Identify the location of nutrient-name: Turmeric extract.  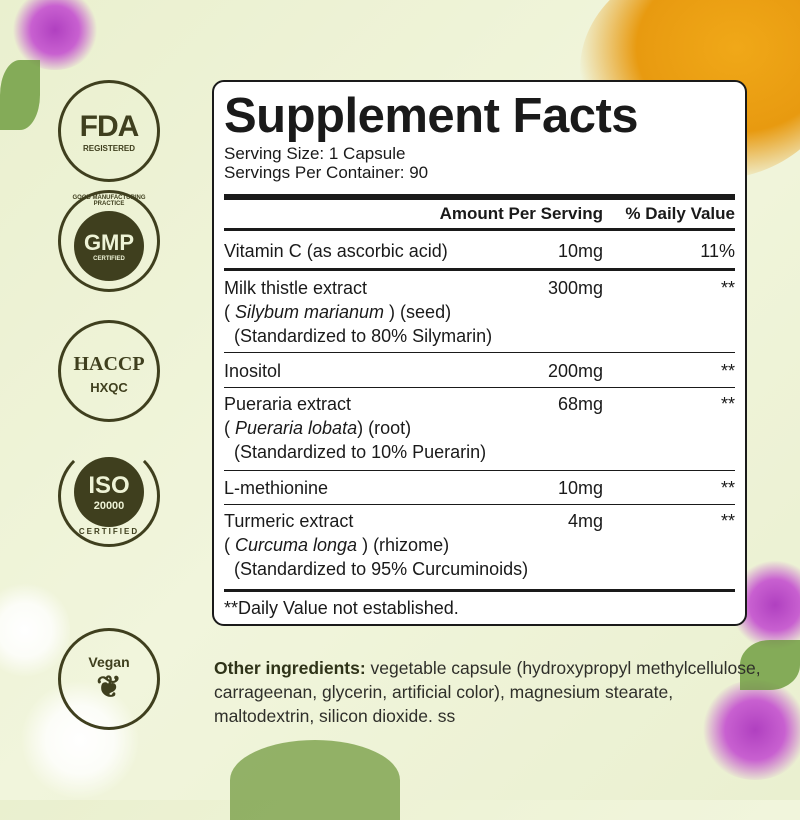
(289, 521).